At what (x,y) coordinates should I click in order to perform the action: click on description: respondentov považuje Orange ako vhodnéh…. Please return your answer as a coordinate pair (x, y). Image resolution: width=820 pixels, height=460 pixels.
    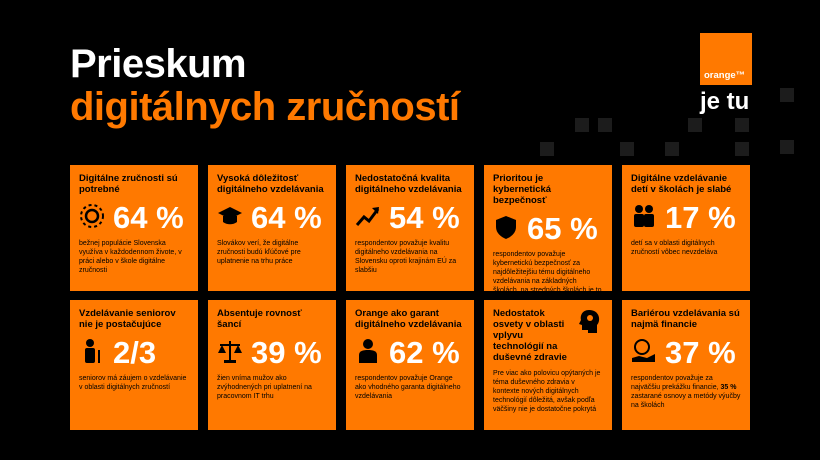
    Looking at the image, I should click on (408, 387).